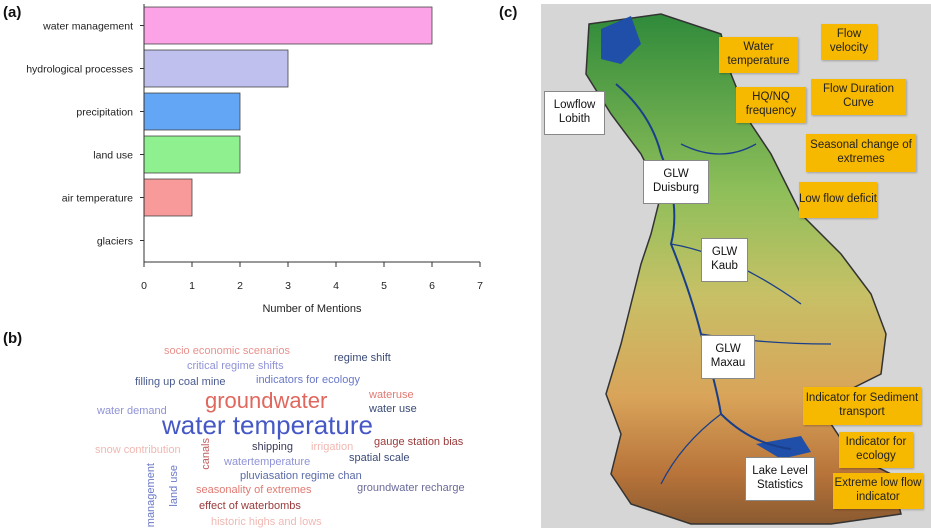 This screenshot has width=931, height=532. I want to click on x-axis-label: Number of Mentions, so click(312, 309).